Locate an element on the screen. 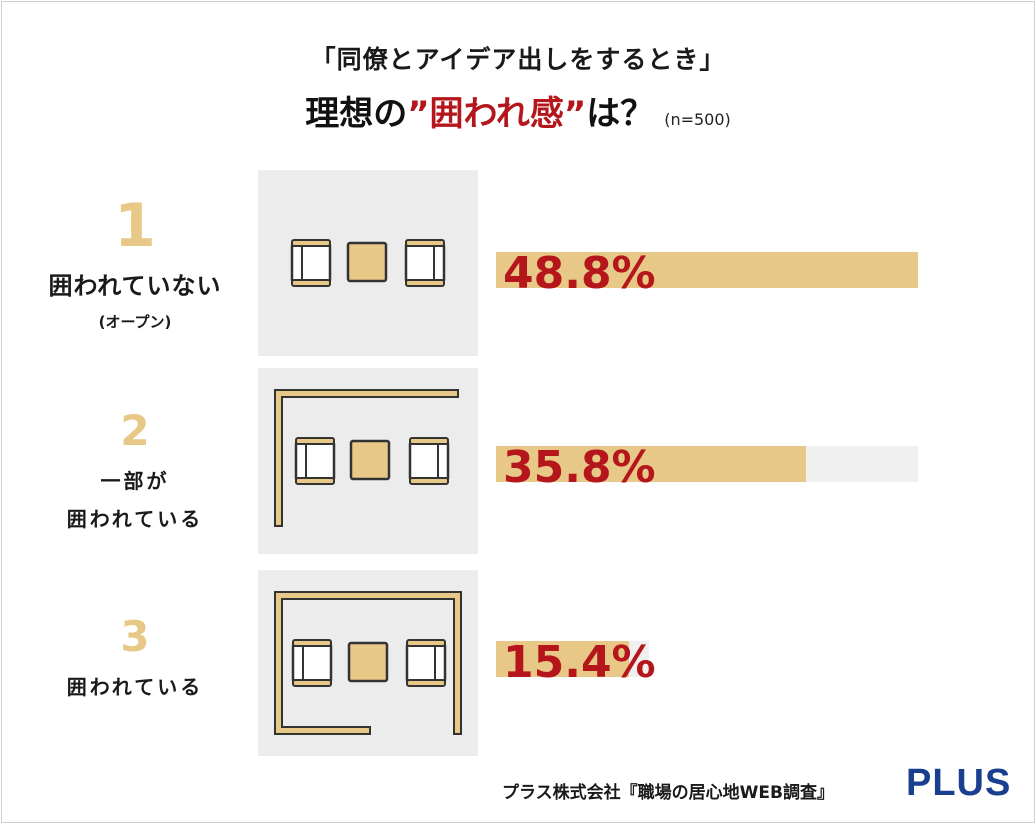  row-3-label: 3 囲われている is located at coordinates (135, 661).